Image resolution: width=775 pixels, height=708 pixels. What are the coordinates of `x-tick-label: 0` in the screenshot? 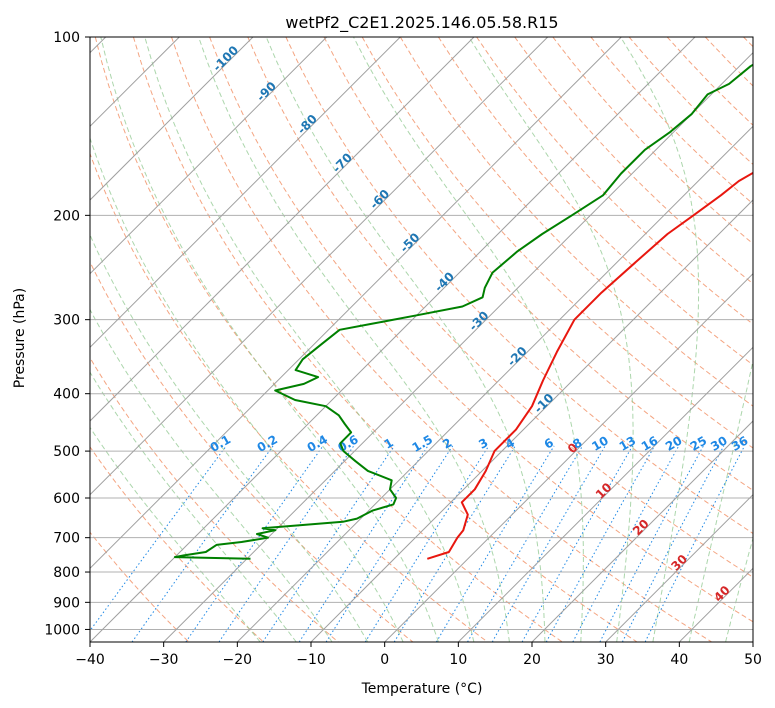 It's located at (384, 660).